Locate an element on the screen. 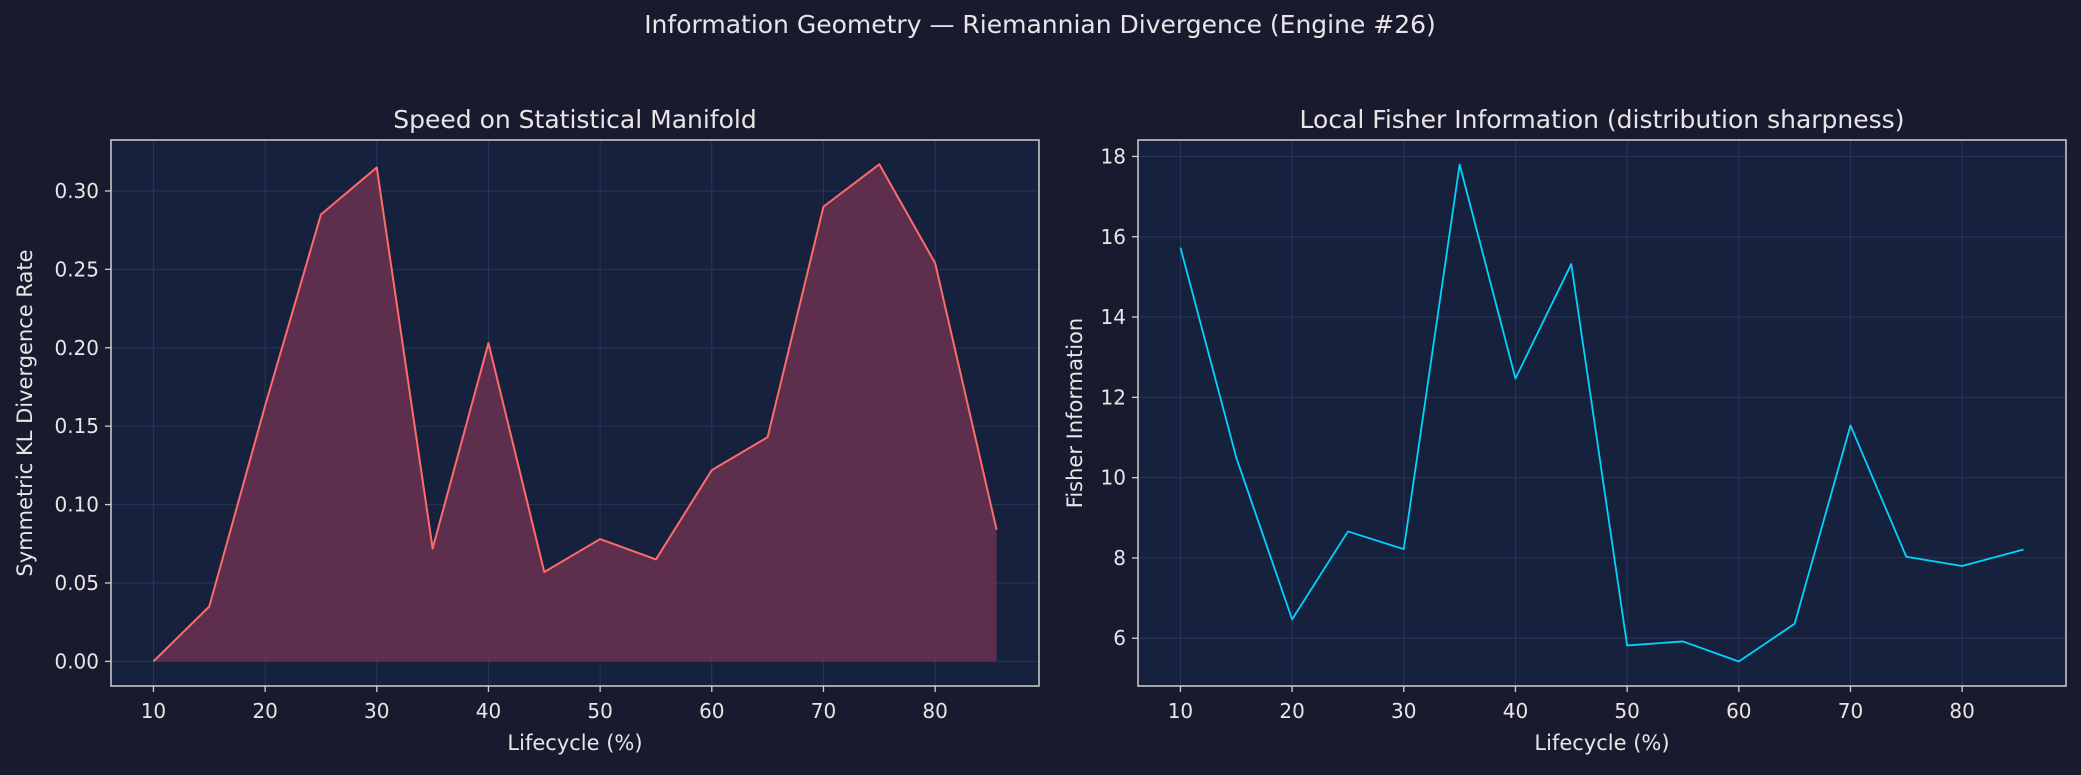 The width and height of the screenshot is (2081, 775). speed-xtick-label-3: 40 is located at coordinates (488, 711).